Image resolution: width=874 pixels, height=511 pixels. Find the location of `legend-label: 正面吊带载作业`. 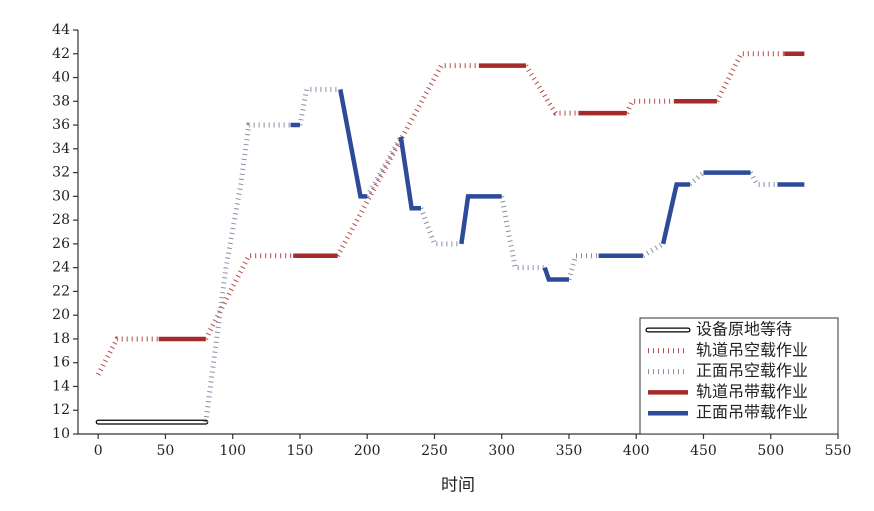

legend-label: 正面吊带载作业 is located at coordinates (752, 412).